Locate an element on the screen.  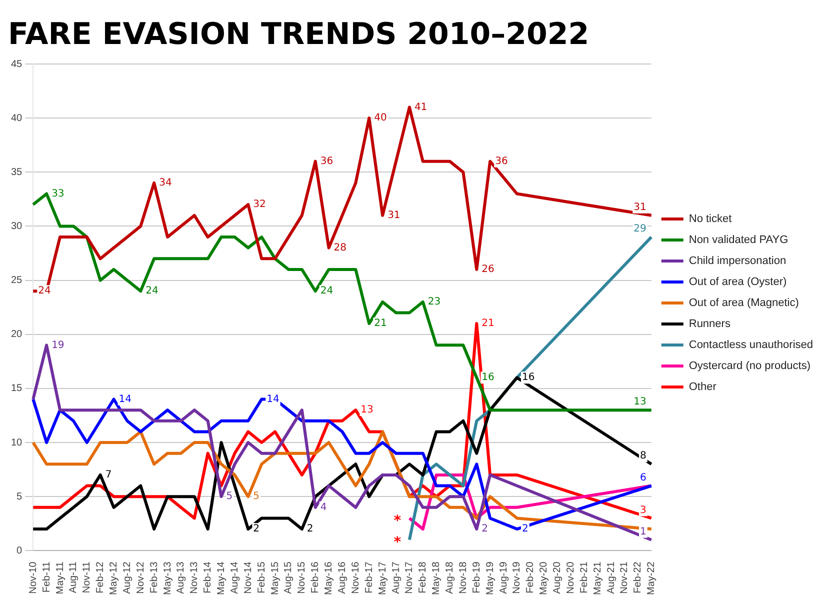
y-tick-label: 35 is located at coordinates (17, 172).